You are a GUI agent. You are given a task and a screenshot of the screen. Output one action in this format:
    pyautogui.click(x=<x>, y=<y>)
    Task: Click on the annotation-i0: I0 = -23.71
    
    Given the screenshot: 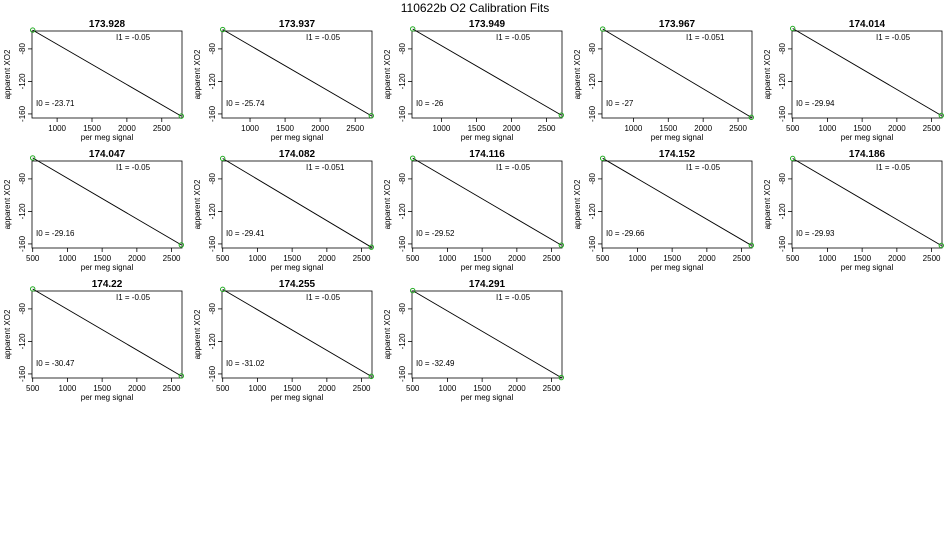 What is the action you would take?
    pyautogui.click(x=55, y=103)
    